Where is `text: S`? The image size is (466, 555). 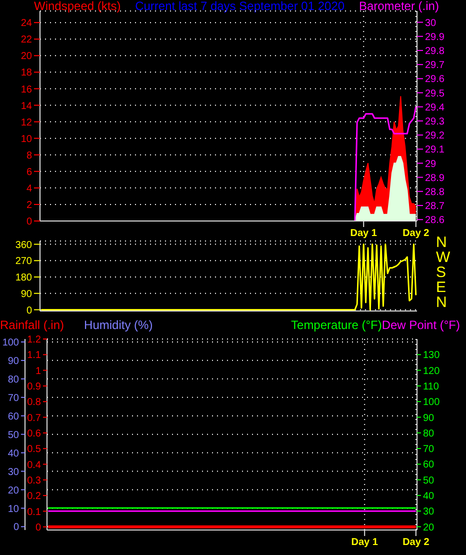
text: S is located at coordinates (442, 272).